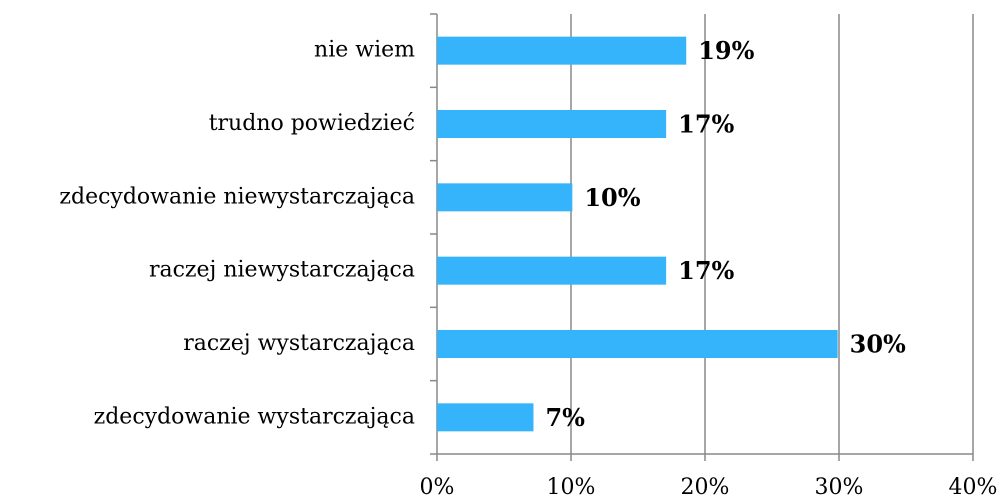 The width and height of the screenshot is (1002, 504). I want to click on x-tick-label: 0%, so click(437, 487).